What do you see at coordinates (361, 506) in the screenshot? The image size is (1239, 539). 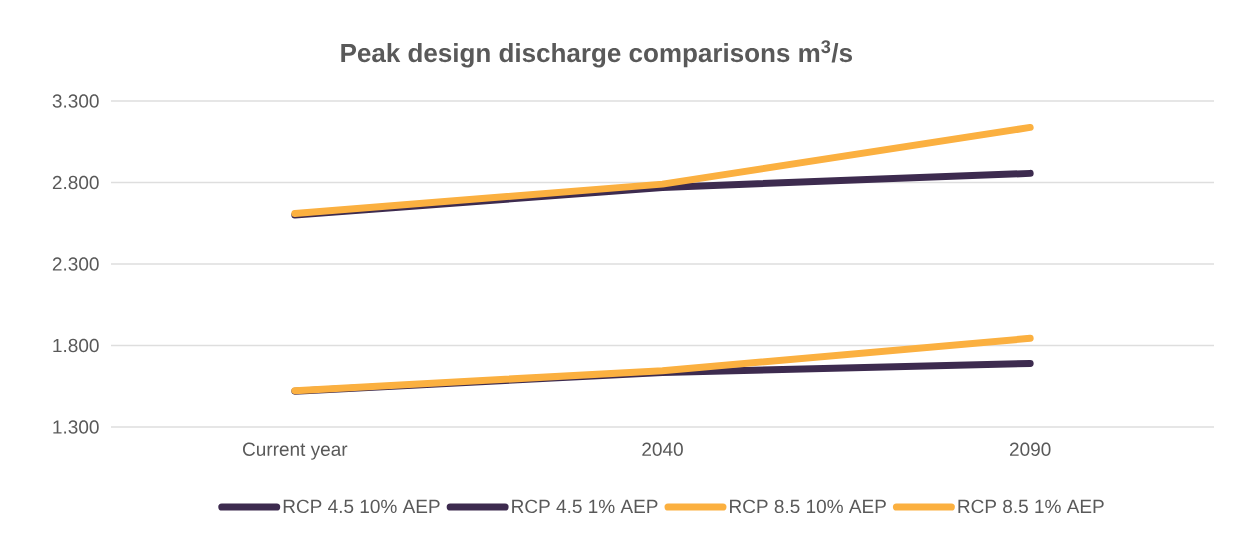 I see `legend-label: RCP 4.5 10% AEP` at bounding box center [361, 506].